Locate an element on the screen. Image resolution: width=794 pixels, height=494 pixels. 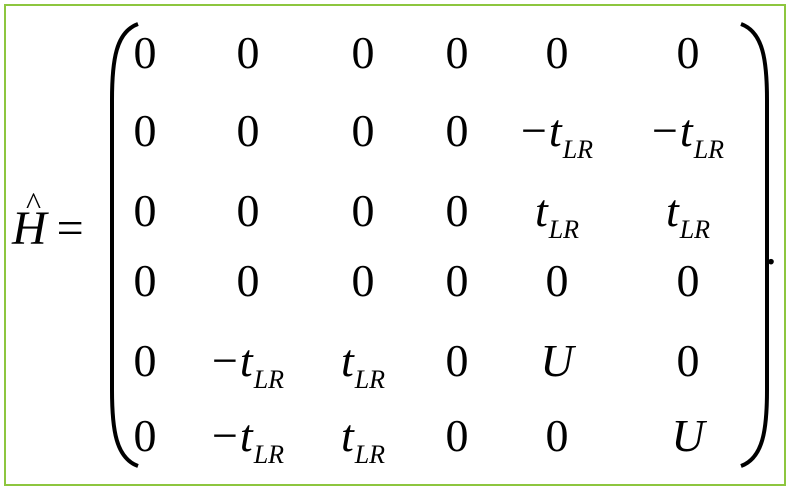
matrix-cell-r3-c5: tLR is located at coordinates (557, 214).